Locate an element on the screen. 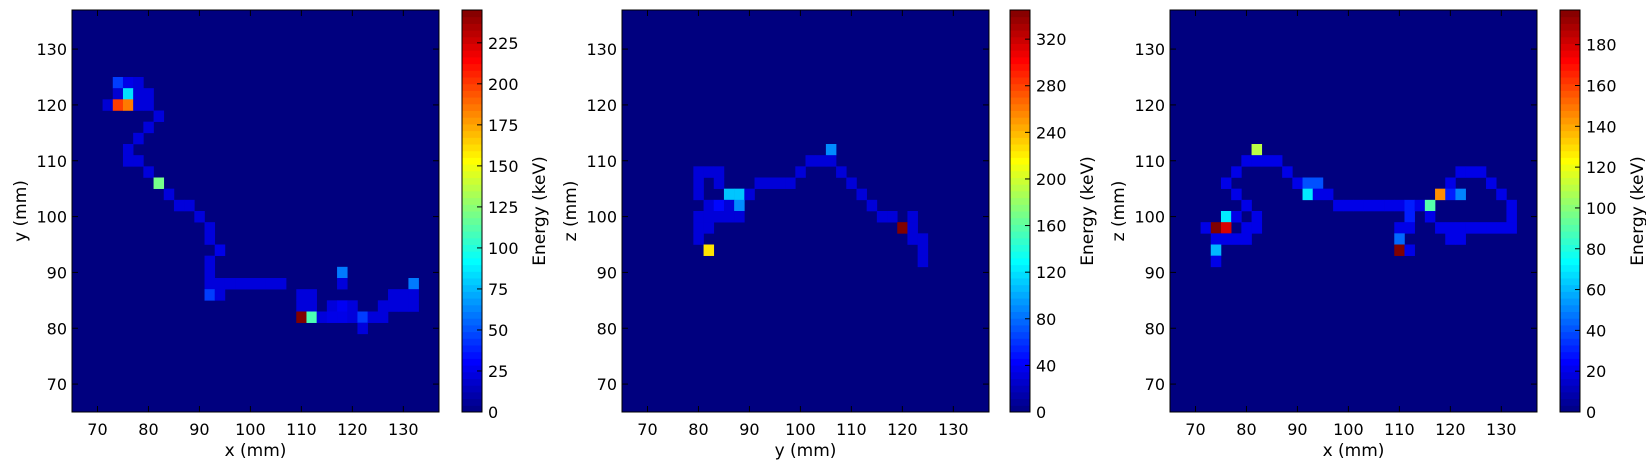 The image size is (1646, 468). y-tick-label: 70 is located at coordinates (57, 384).